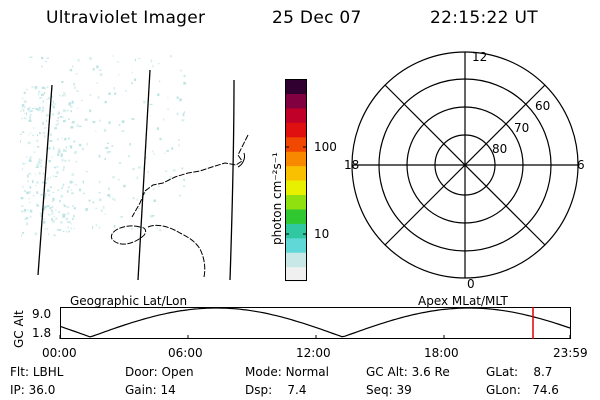 The width and height of the screenshot is (600, 400). What do you see at coordinates (325, 147) in the screenshot?
I see `colorbar-tick-100: 100` at bounding box center [325, 147].